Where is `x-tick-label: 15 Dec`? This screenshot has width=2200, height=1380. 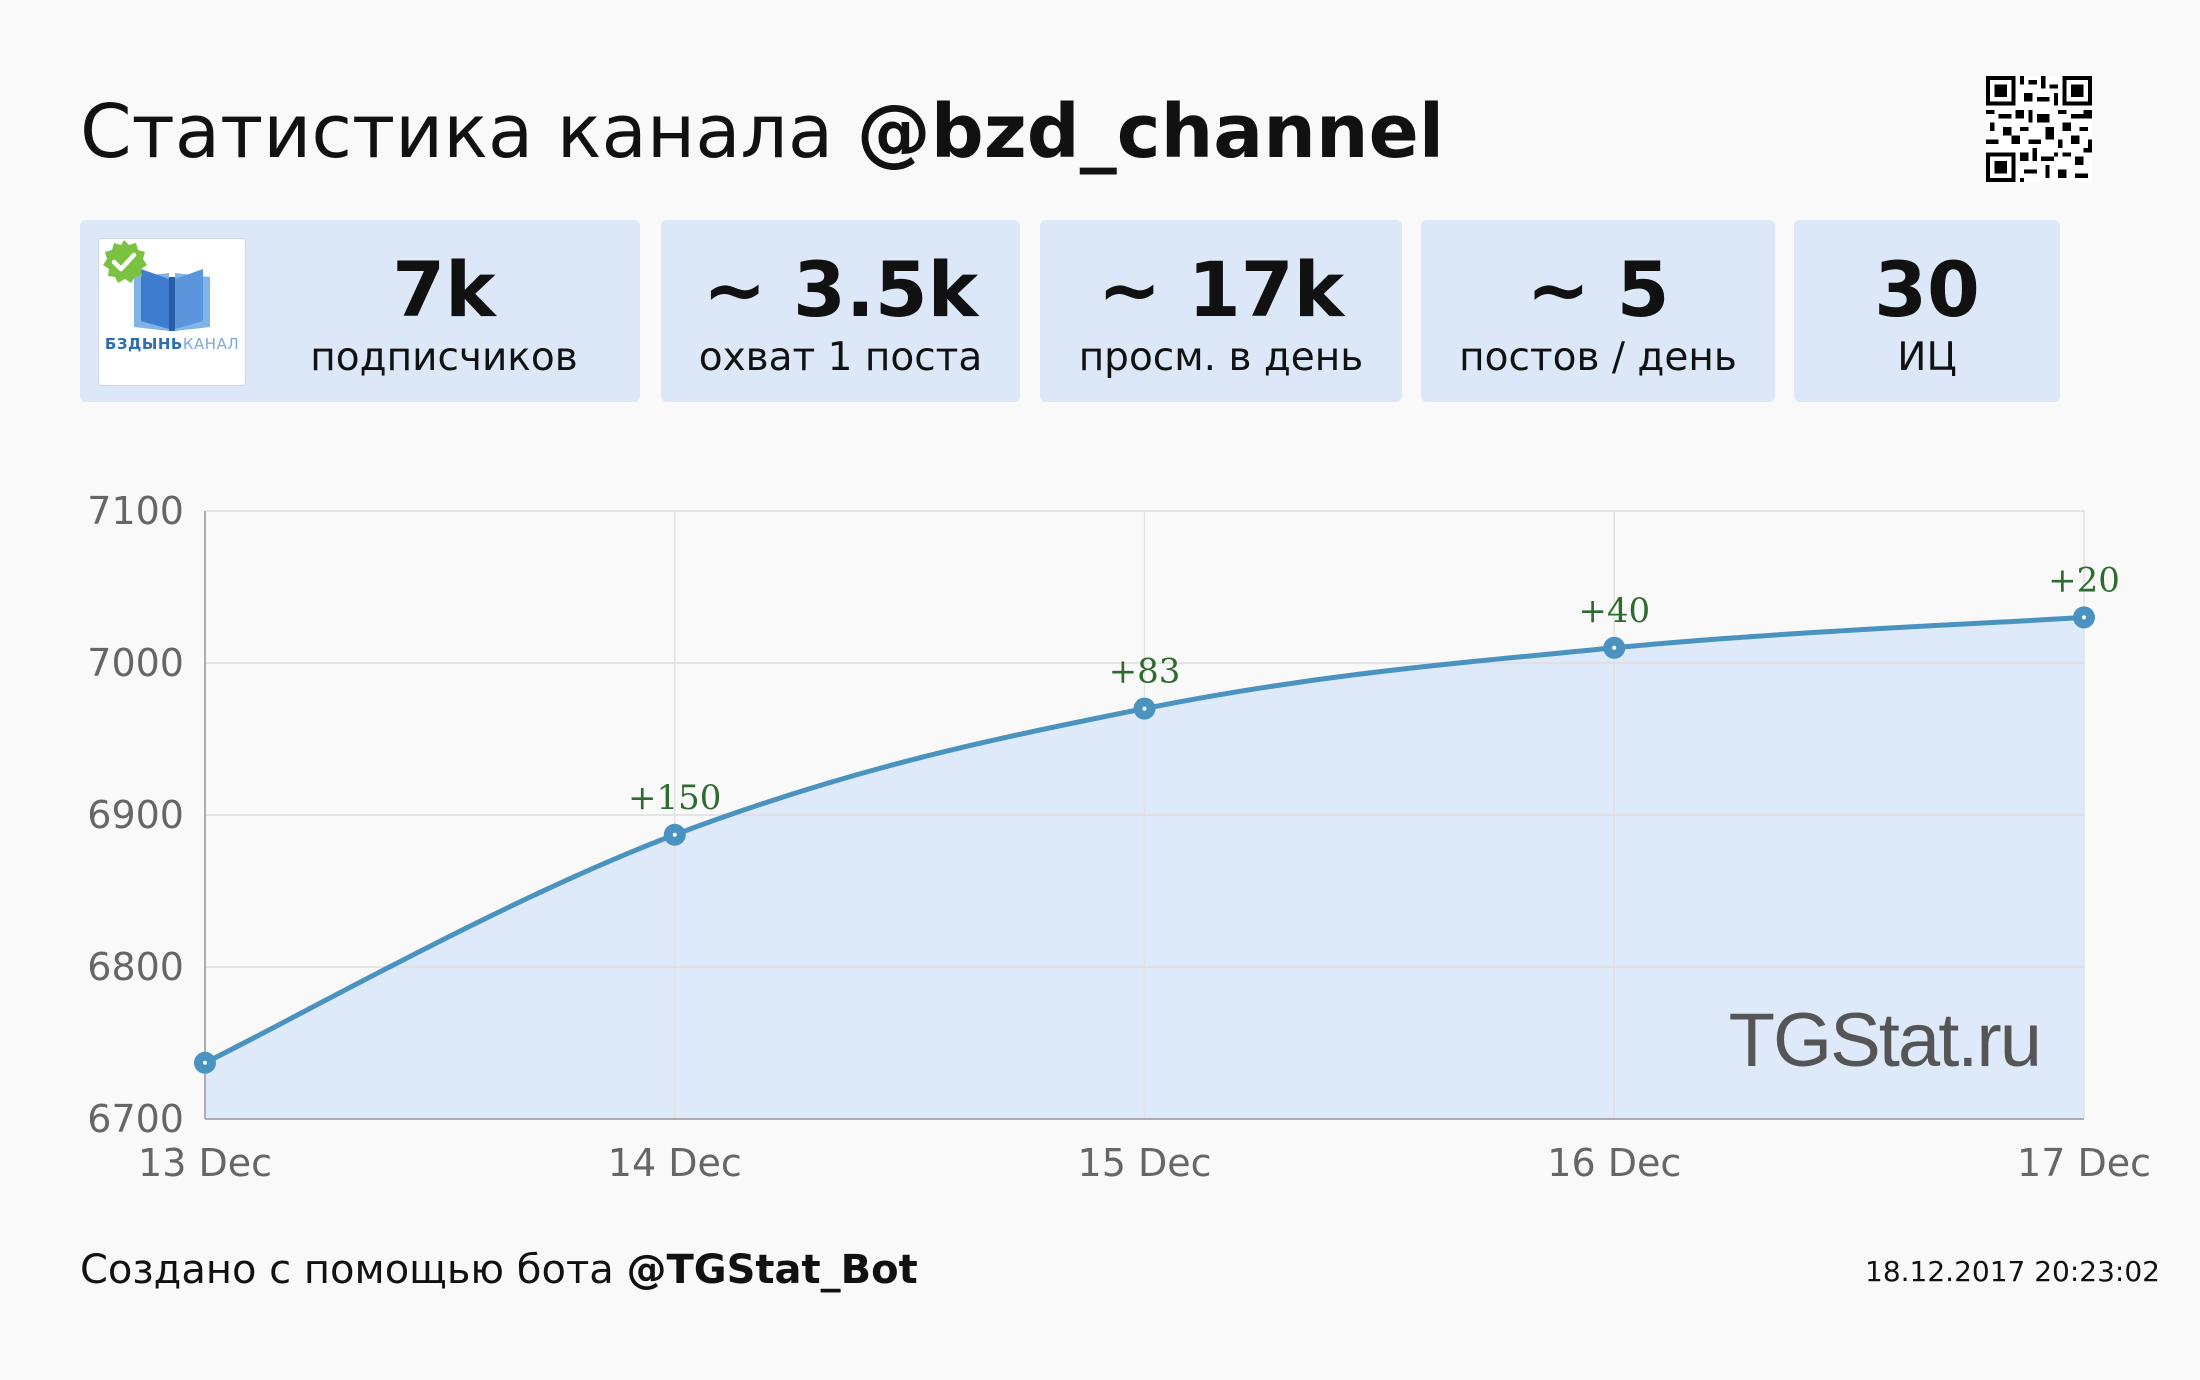
x-tick-label: 15 Dec is located at coordinates (1145, 1163).